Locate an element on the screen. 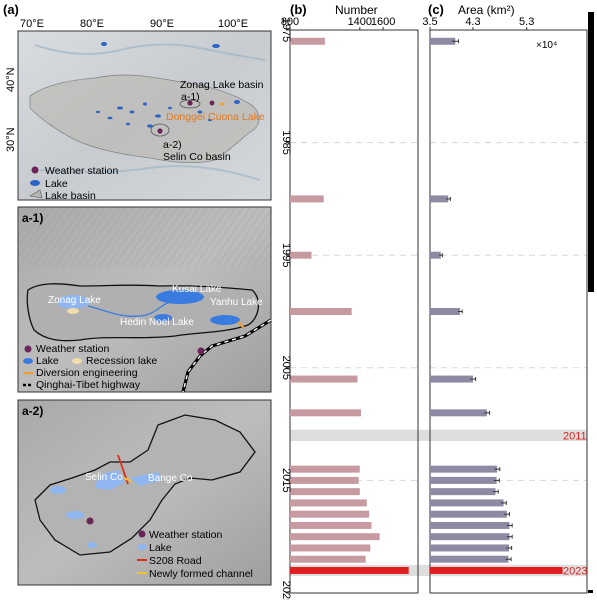  label-zonag-basin: Zonag Lake basin is located at coordinates (222, 85).